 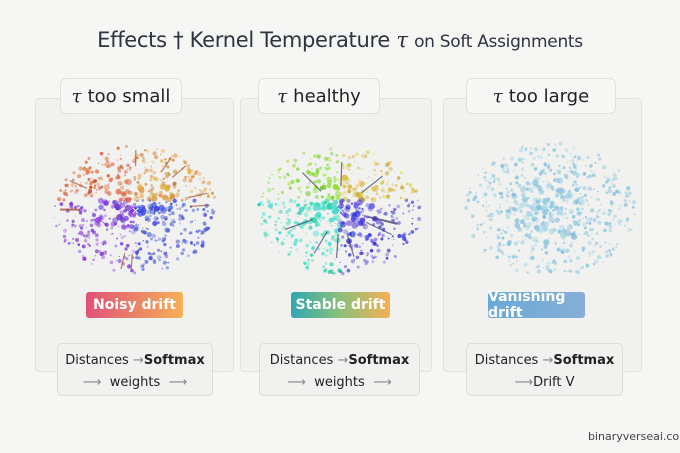 I want to click on flow-box-healthy: Distances →Softmax ⟶ weights ⟶, so click(x=339, y=369).